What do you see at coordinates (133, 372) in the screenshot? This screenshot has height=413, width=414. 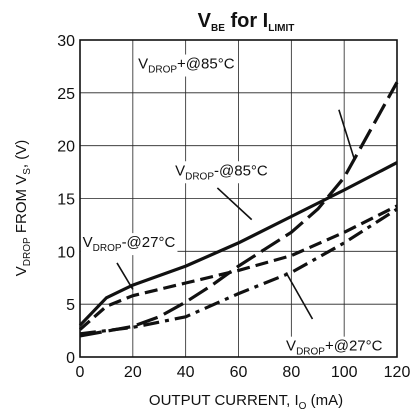 I see `x-tick-label: 20` at bounding box center [133, 372].